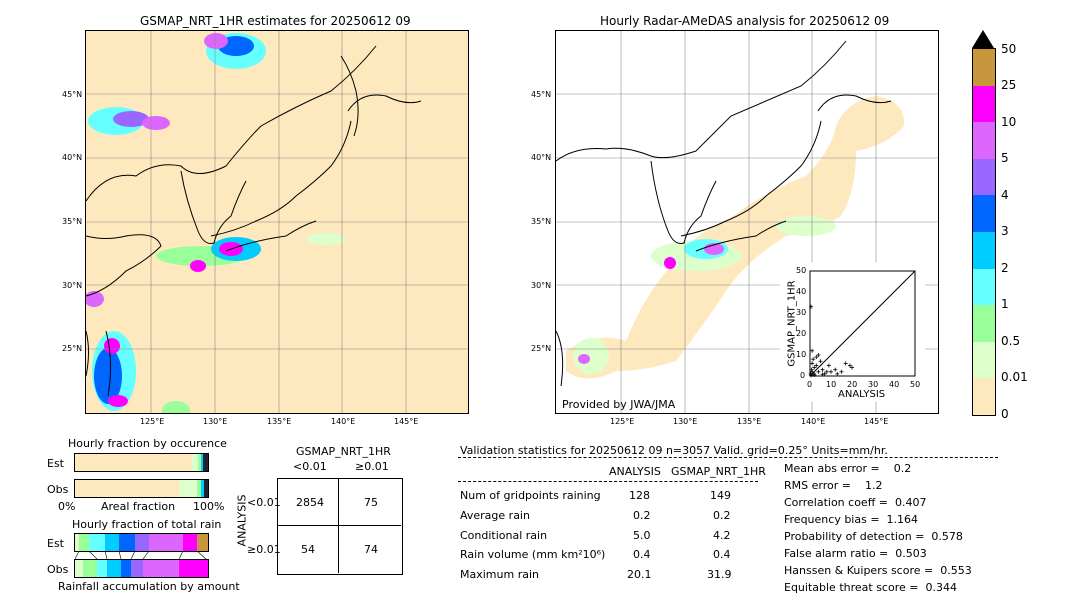 This screenshot has width=1080, height=612. What do you see at coordinates (343, 451) in the screenshot?
I see `contingency-title: GSMAP_NRT_1HR` at bounding box center [343, 451].